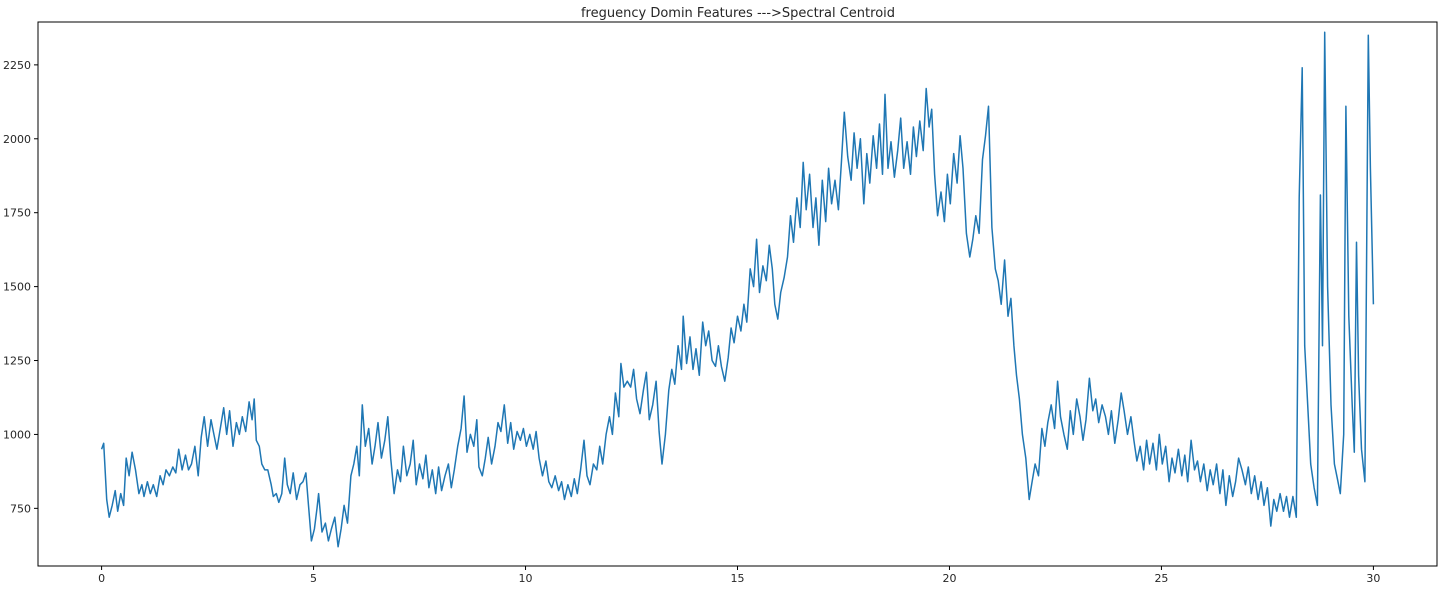 This screenshot has width=1441, height=590. Describe the element at coordinates (101, 578) in the screenshot. I see `x-tick-label: 0` at that location.